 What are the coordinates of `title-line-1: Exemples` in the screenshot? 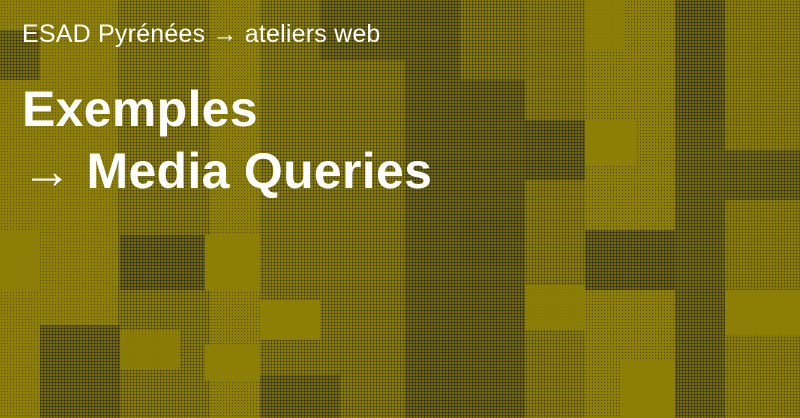 It's located at (140, 109).